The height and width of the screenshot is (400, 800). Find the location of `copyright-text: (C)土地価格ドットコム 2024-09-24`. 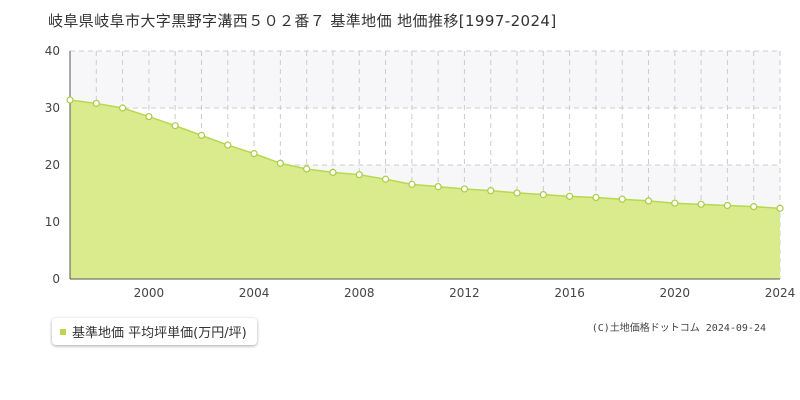

copyright-text: (C)土地価格ドットコム 2024-09-24 is located at coordinates (678, 328).